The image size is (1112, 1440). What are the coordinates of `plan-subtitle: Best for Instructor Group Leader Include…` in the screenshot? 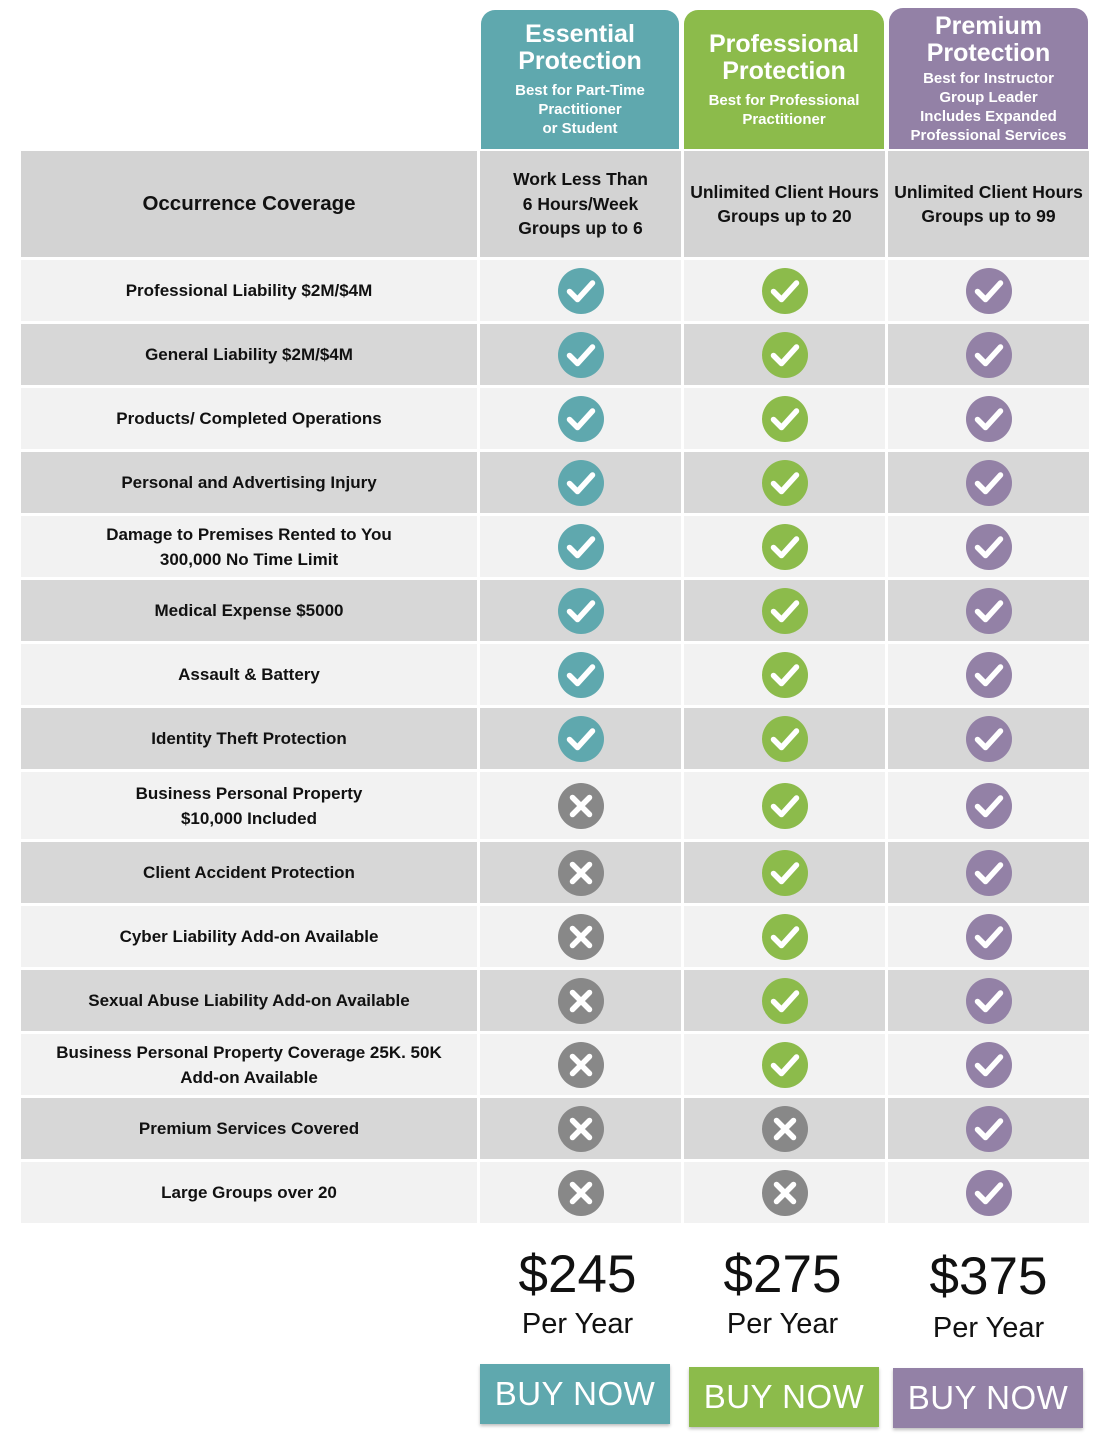 It's located at (989, 107).